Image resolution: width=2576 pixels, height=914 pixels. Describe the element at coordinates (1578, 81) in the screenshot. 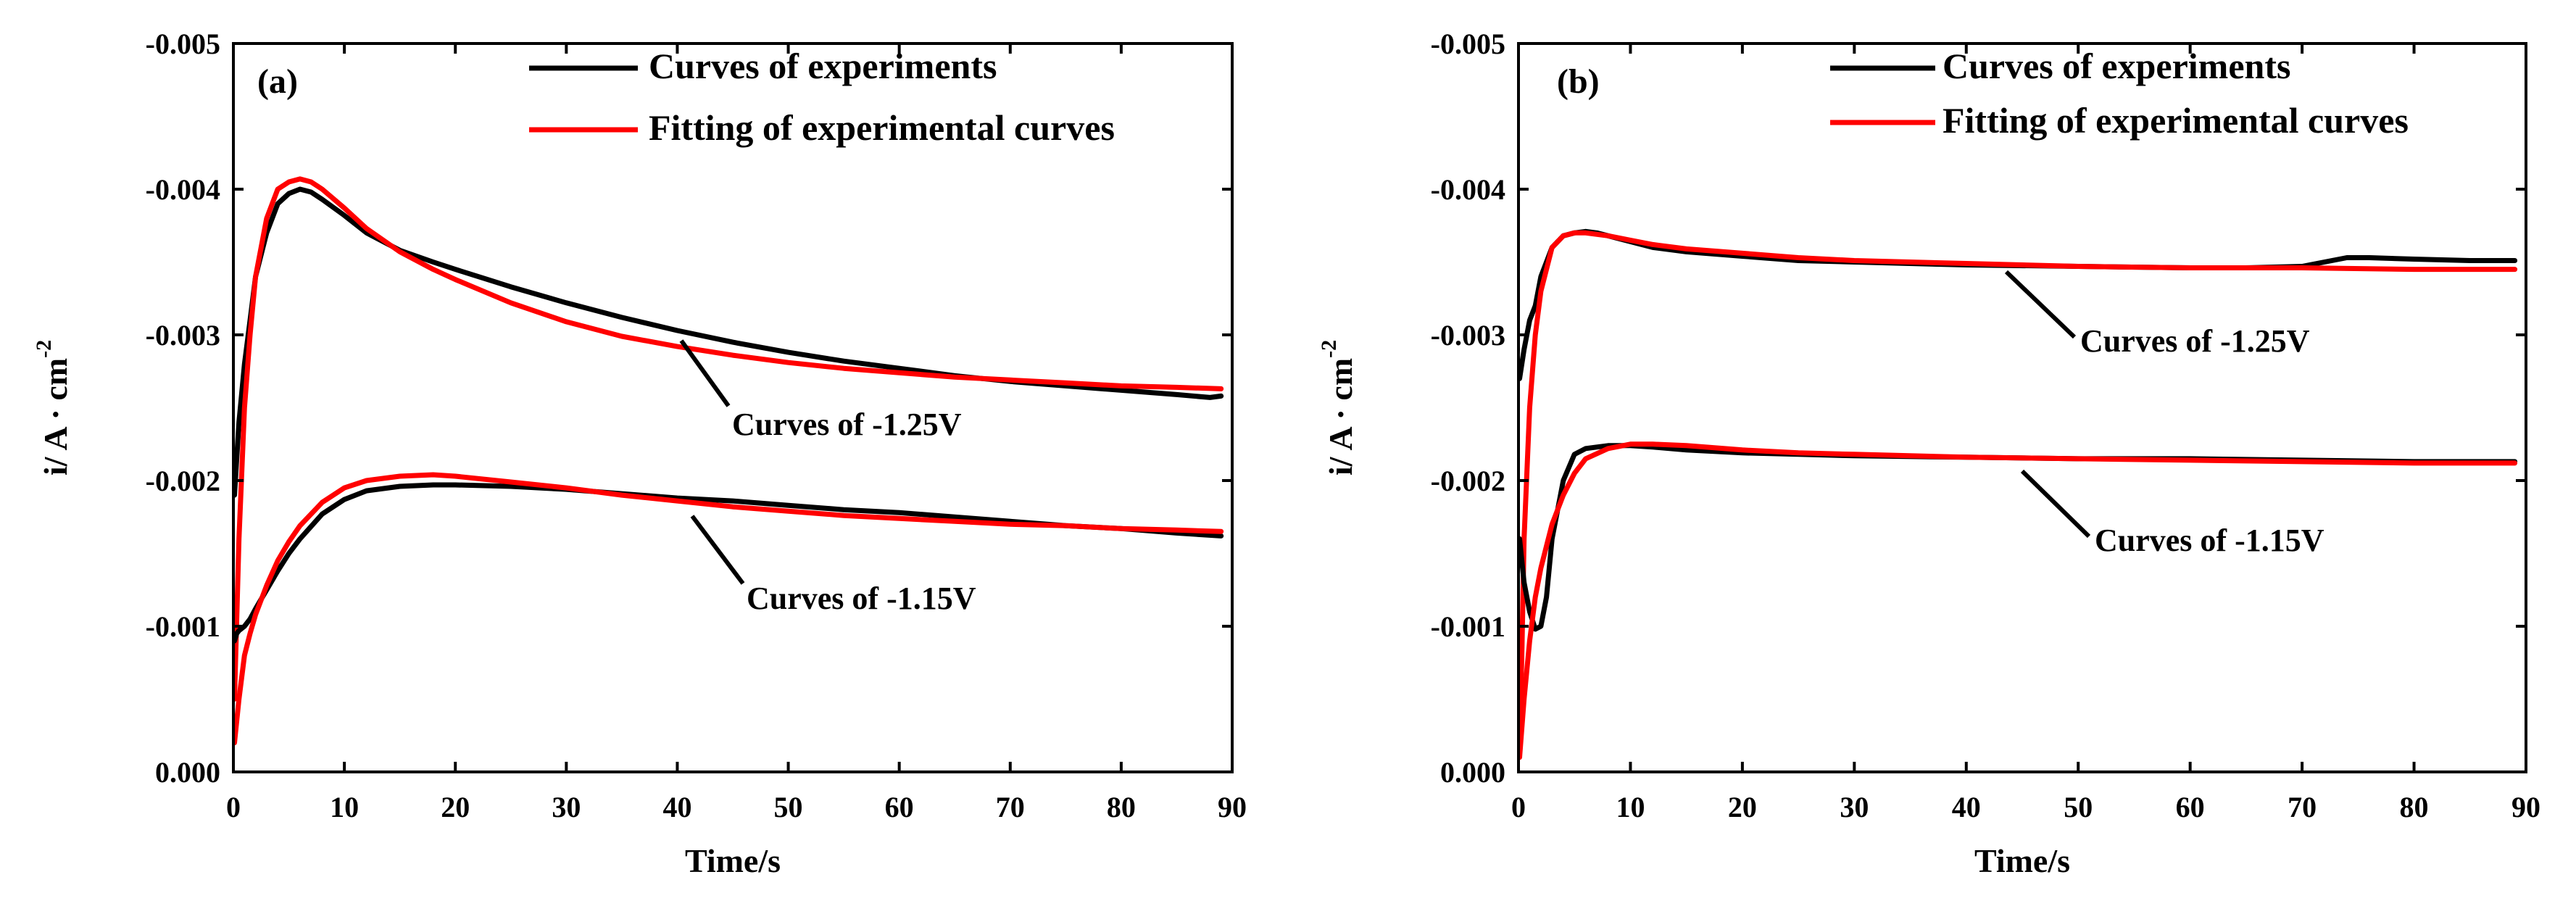

I see `panel-label: (b)` at that location.